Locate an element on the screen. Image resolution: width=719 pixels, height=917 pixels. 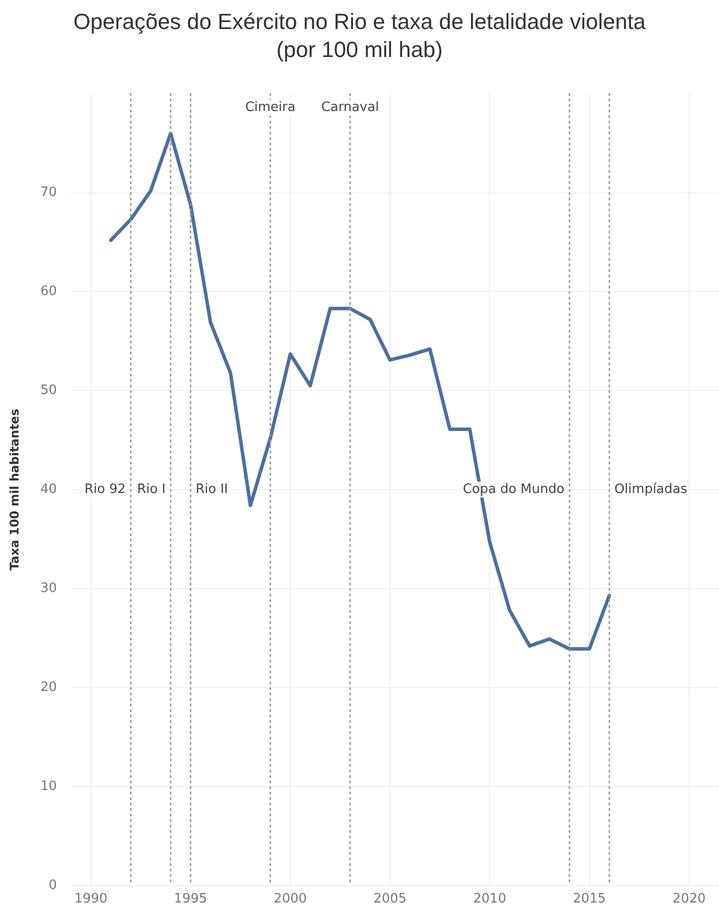
x-tick-label: 2005 is located at coordinates (390, 899).